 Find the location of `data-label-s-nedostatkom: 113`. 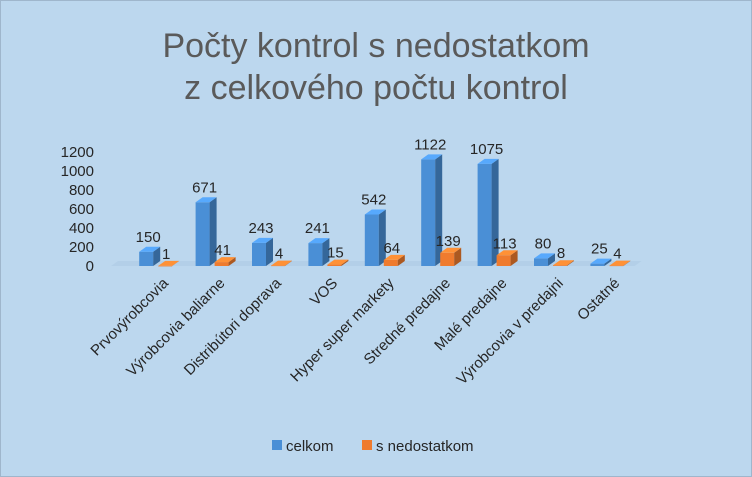

data-label-s-nedostatkom: 113 is located at coordinates (505, 243).